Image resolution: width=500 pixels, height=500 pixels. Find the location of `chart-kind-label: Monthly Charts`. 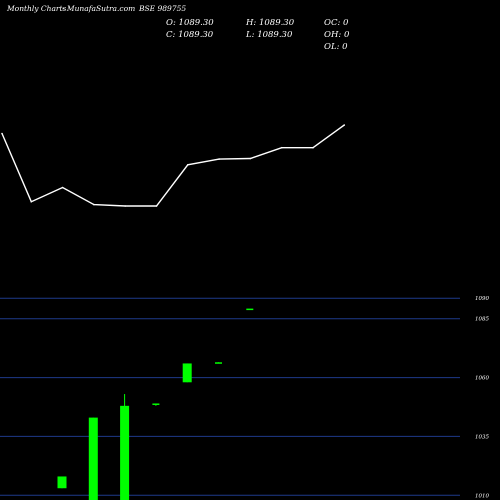

chart-kind-label: Monthly Charts is located at coordinates (37, 8).